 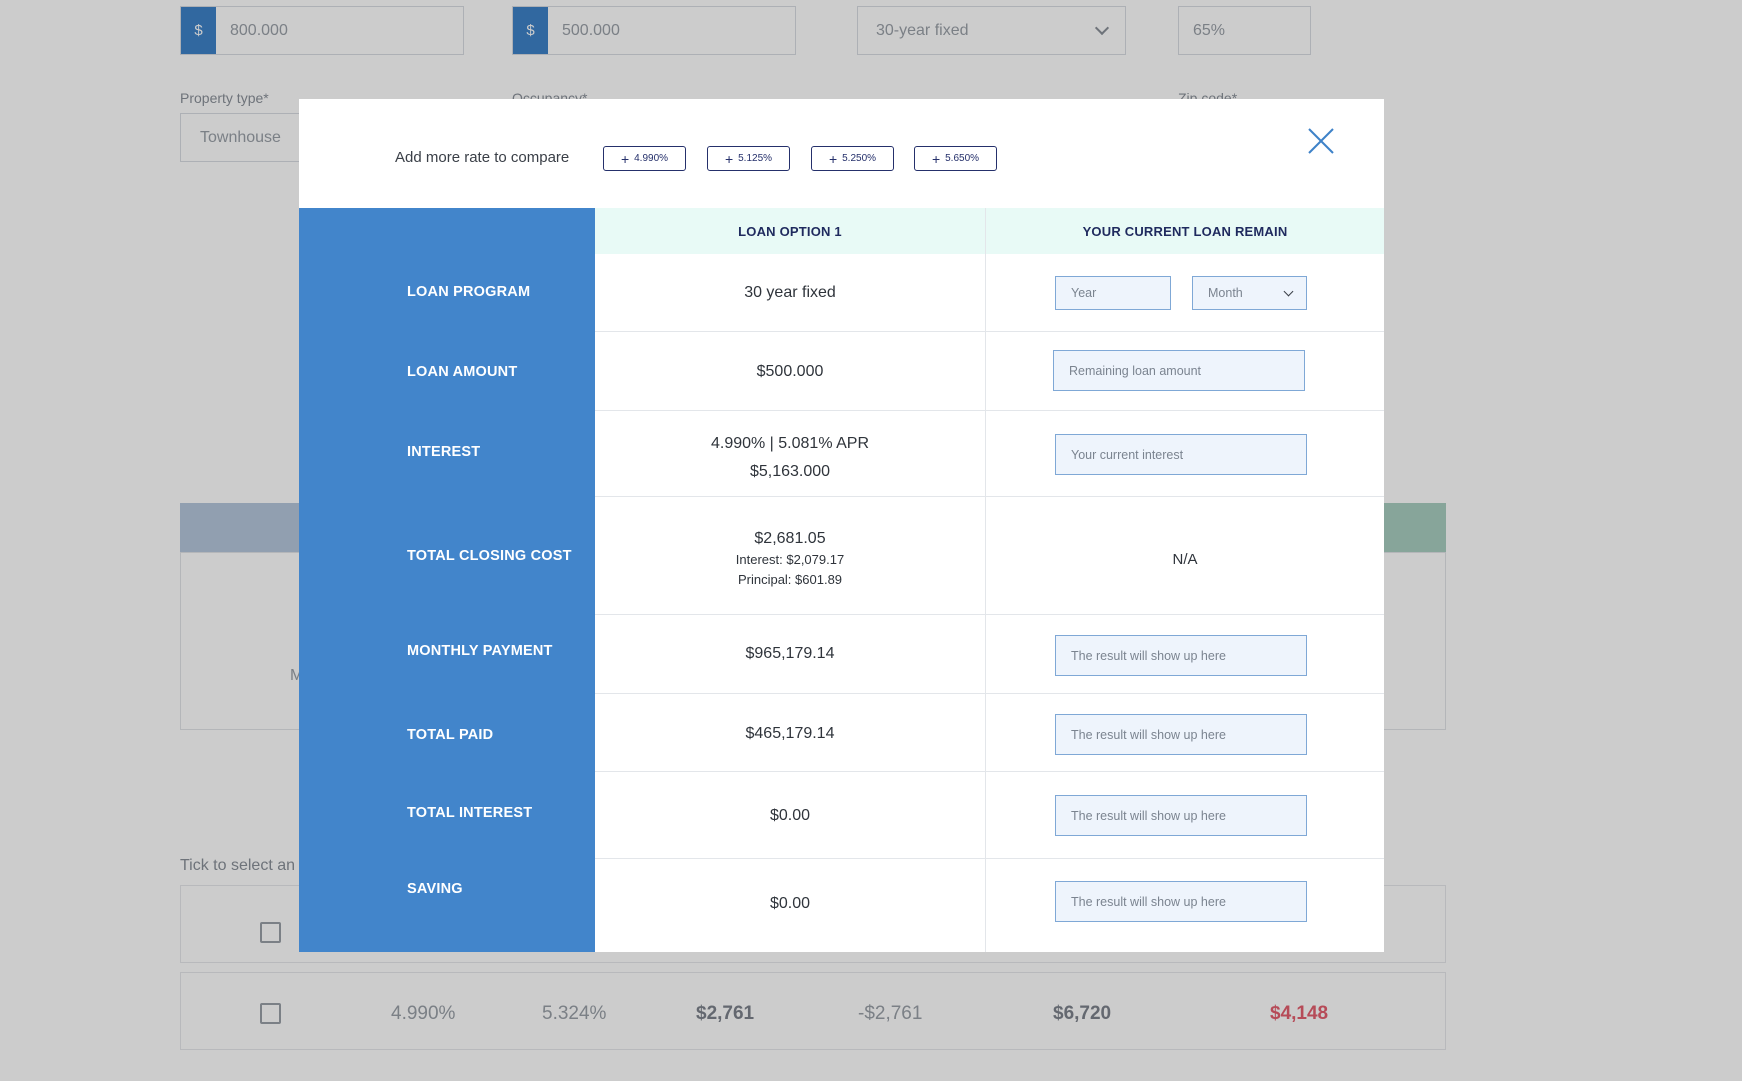 What do you see at coordinates (1225, 293) in the screenshot?
I see `month-value: Month` at bounding box center [1225, 293].